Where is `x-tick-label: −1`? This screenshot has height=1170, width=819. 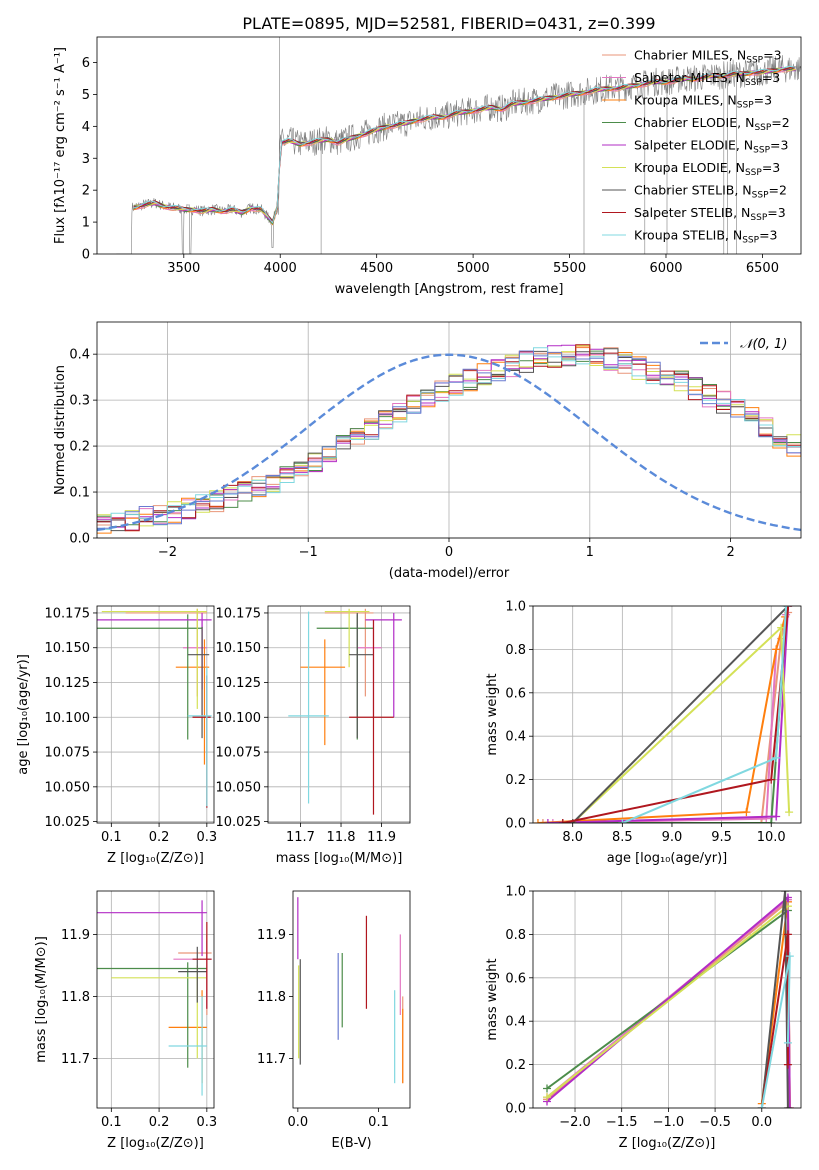
x-tick-label: −1 is located at coordinates (308, 552).